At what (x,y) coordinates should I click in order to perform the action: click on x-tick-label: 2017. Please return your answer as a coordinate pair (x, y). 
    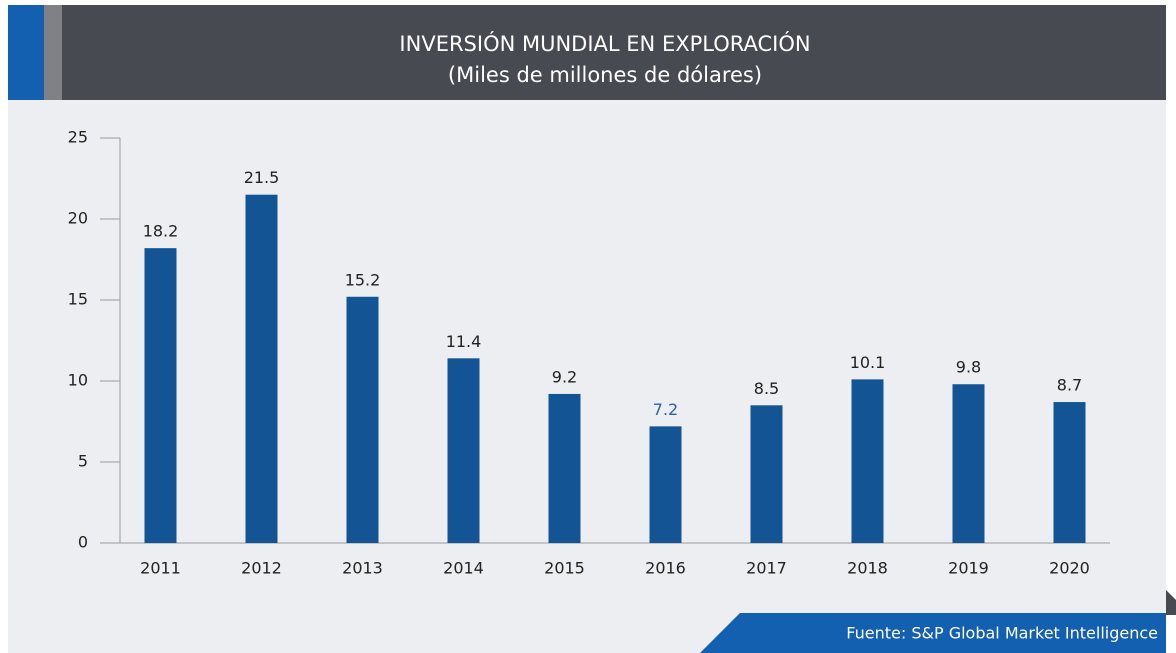
    Looking at the image, I should click on (766, 568).